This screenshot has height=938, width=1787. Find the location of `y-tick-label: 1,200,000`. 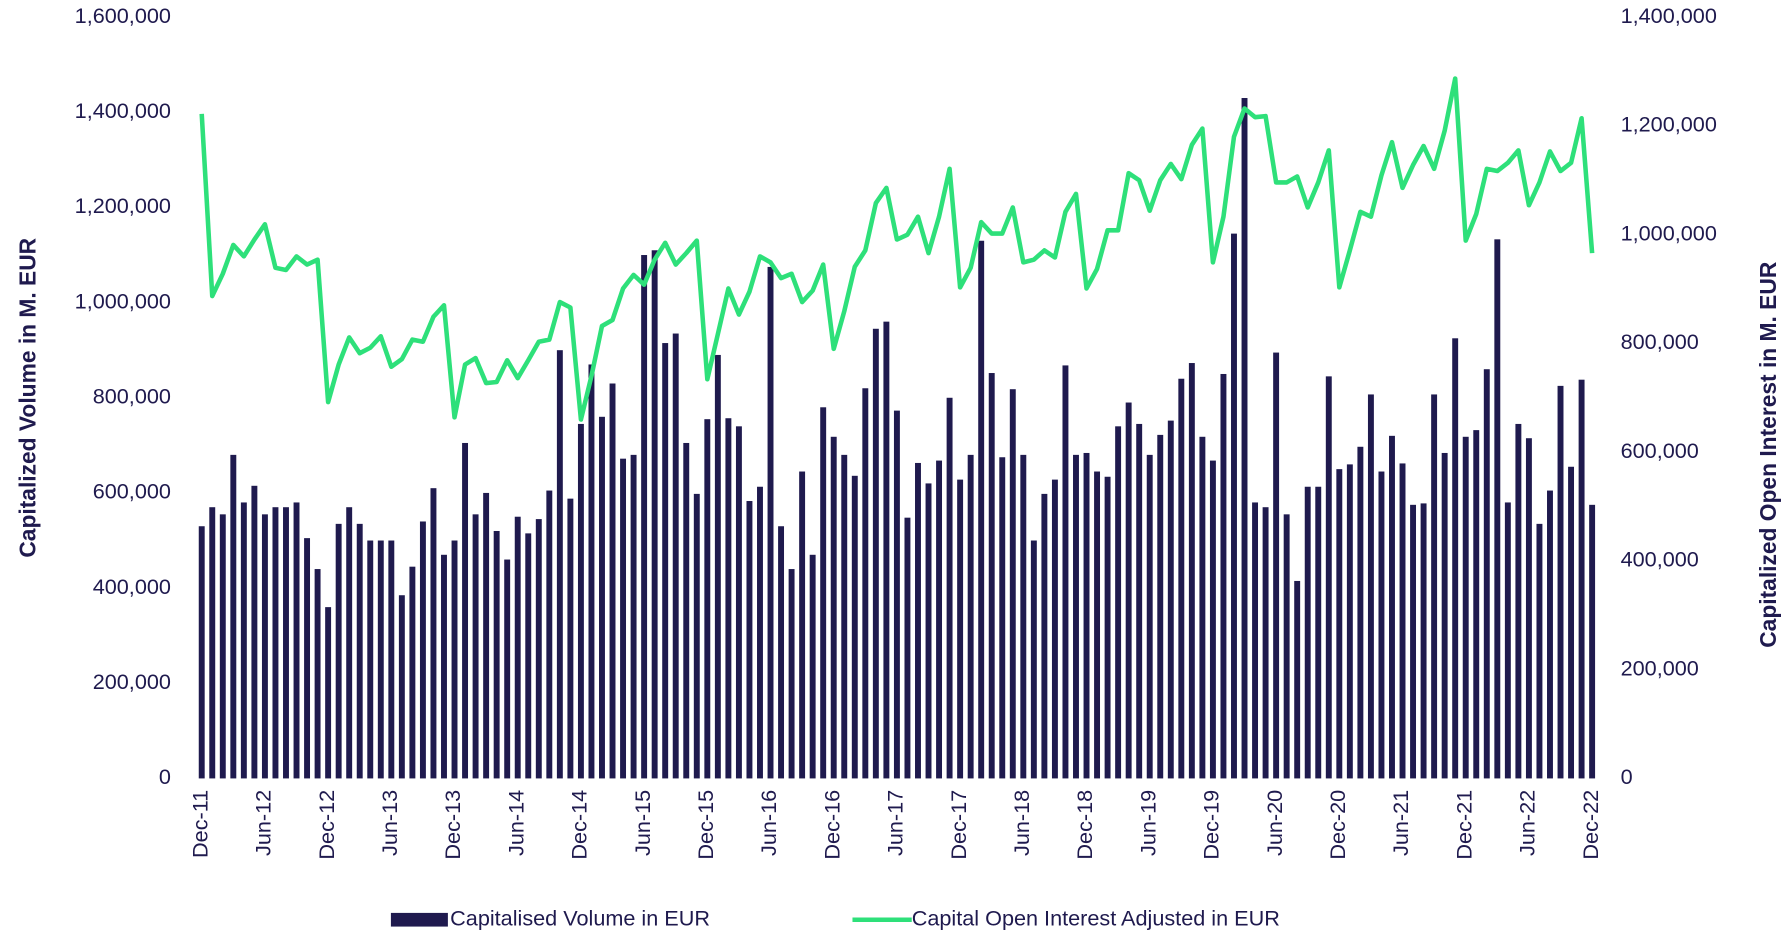

y-tick-label: 1,200,000 is located at coordinates (123, 205).